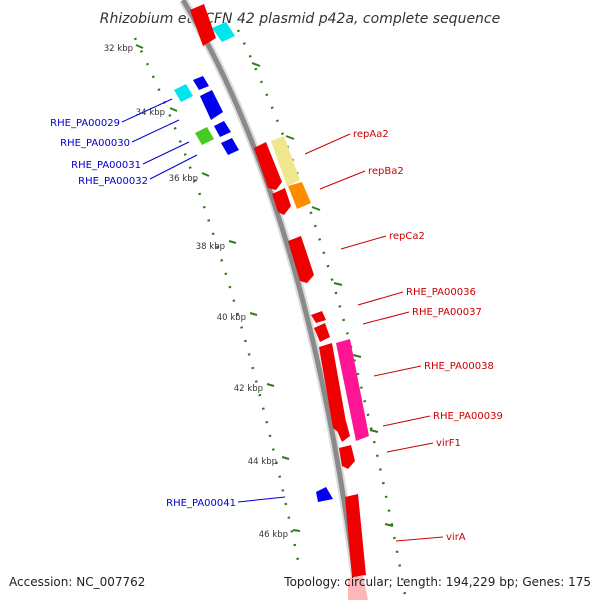  I want to click on gene-block-RHE_PA00038-overlay, so click(352, 390).